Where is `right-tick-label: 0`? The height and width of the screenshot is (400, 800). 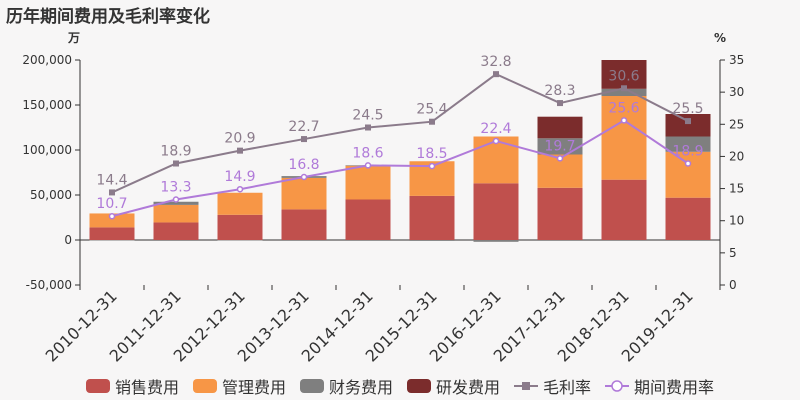 right-tick-label: 0 is located at coordinates (733, 285).